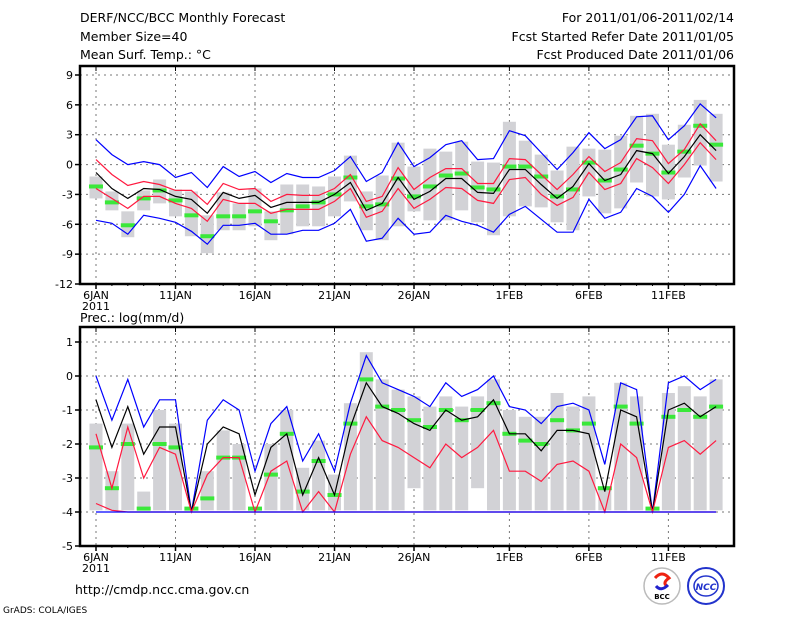 This screenshot has width=800, height=618. What do you see at coordinates (162, 589) in the screenshot?
I see `footer-url: http://cmdp.ncc.cma.gov.cn` at bounding box center [162, 589].